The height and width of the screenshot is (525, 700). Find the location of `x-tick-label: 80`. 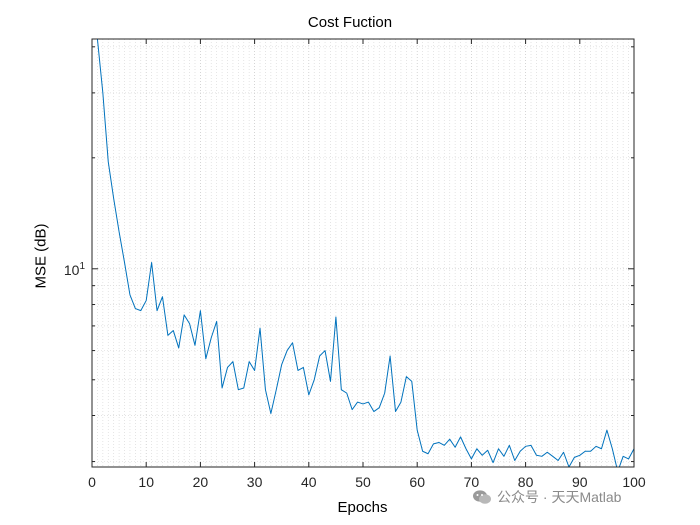

x-tick-label: 80 is located at coordinates (526, 482).